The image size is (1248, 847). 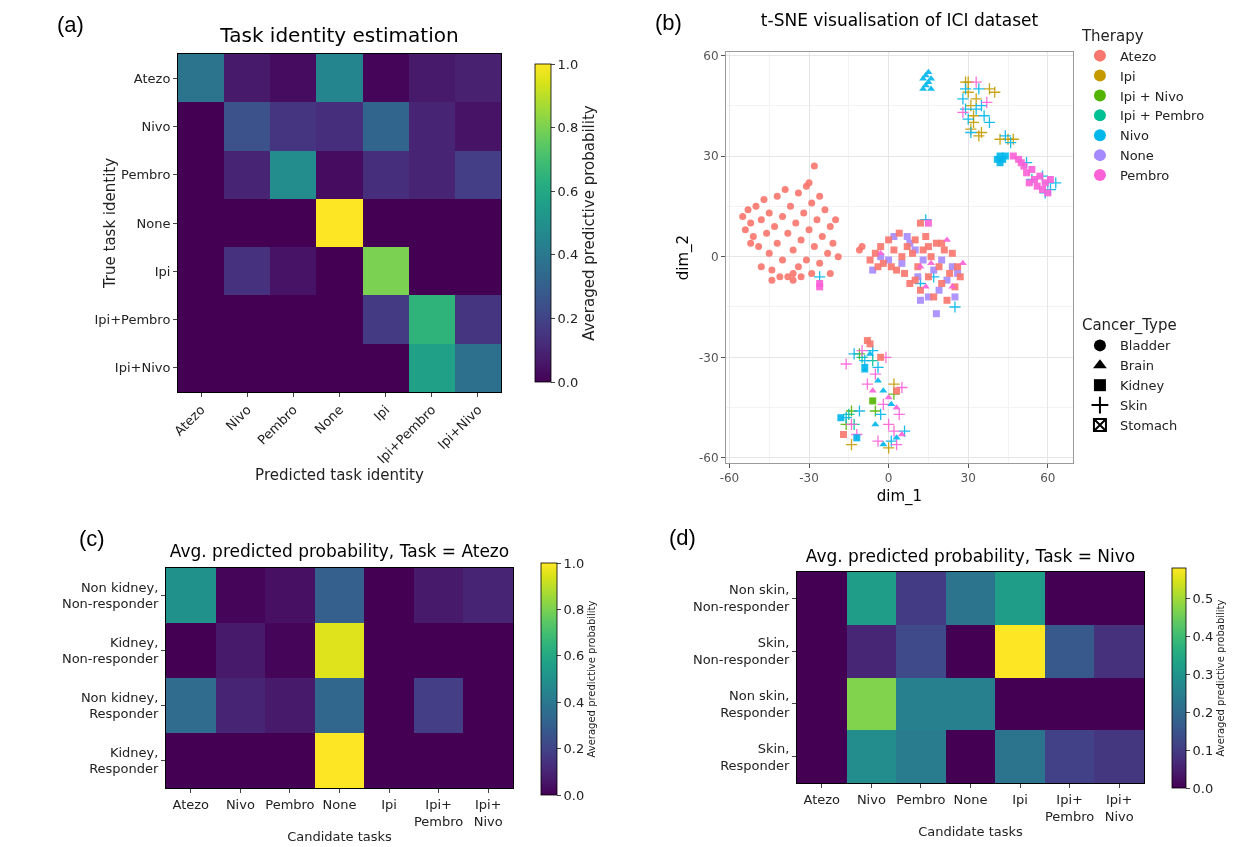 What do you see at coordinates (682, 537) in the screenshot?
I see `text: (d)` at bounding box center [682, 537].